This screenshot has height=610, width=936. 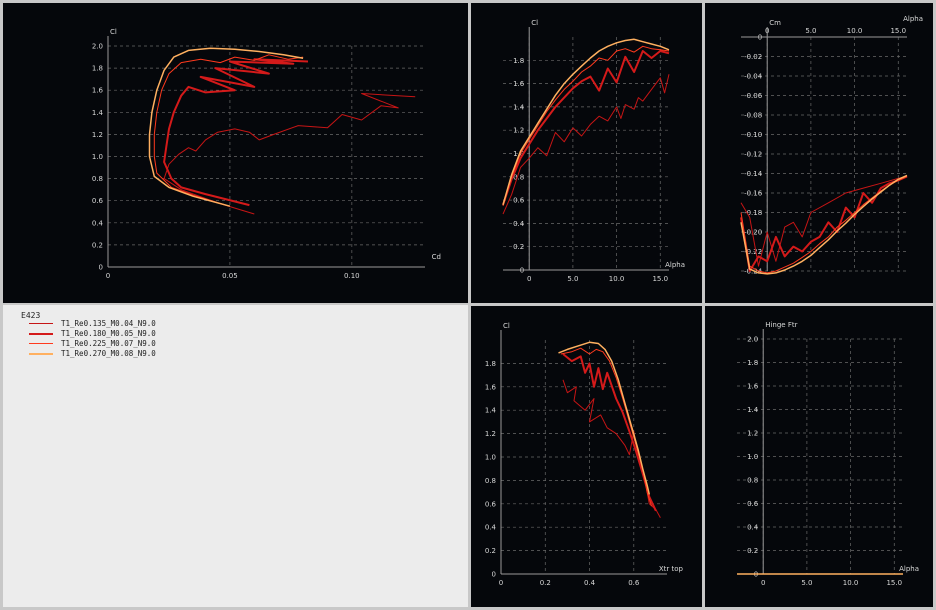 What do you see at coordinates (98, 201) in the screenshot?
I see `y-tick-label: 0.6` at bounding box center [98, 201].